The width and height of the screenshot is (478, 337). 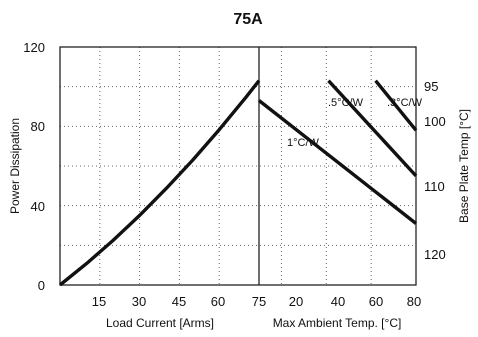 What do you see at coordinates (41, 285) in the screenshot?
I see `y-tick-label: 0` at bounding box center [41, 285].